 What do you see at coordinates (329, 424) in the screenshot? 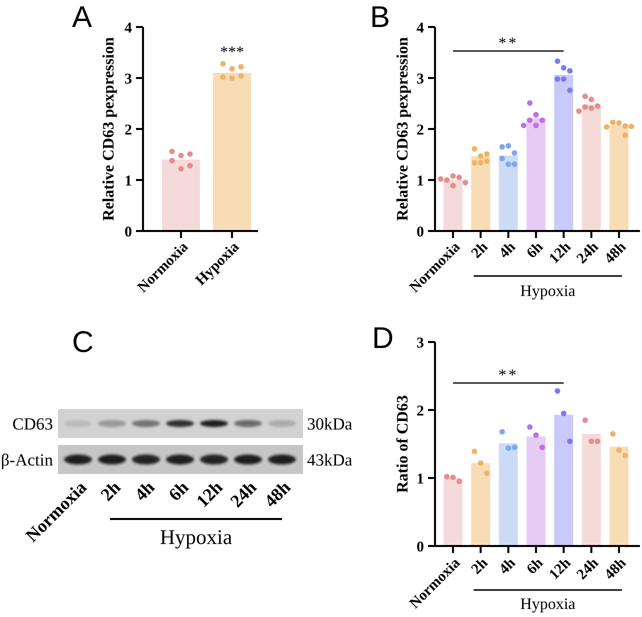
I see `category-label: 30kDa` at bounding box center [329, 424].